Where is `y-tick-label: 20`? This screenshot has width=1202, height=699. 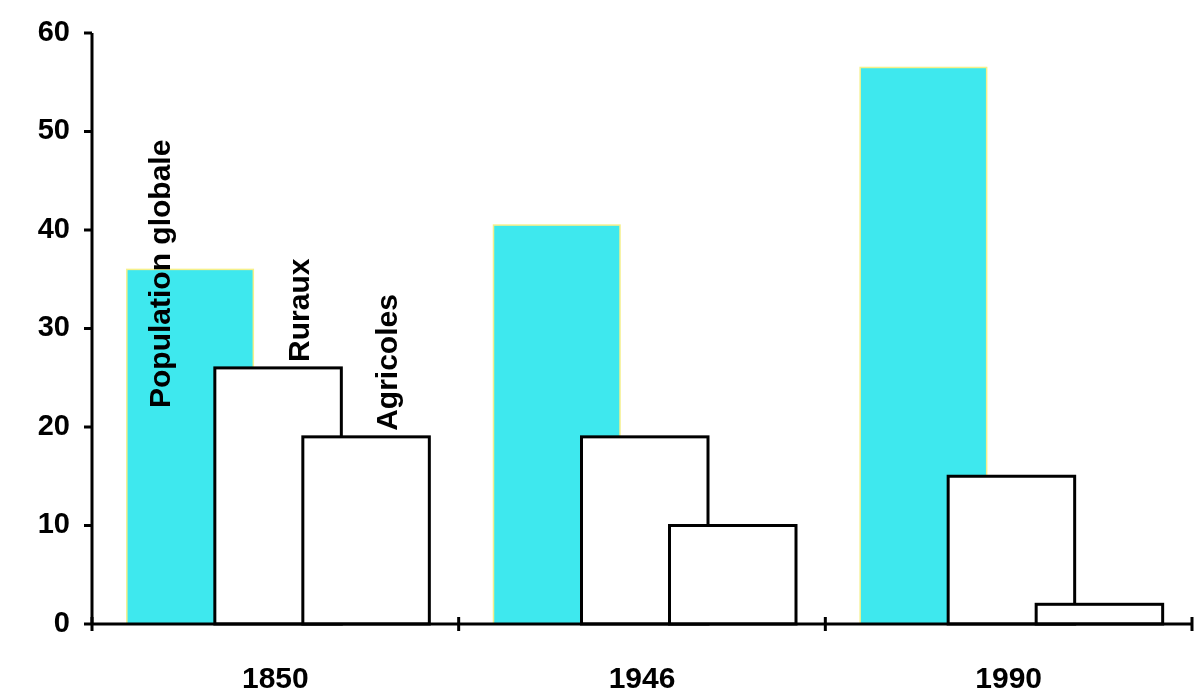
y-tick-label: 20 is located at coordinates (53, 424).